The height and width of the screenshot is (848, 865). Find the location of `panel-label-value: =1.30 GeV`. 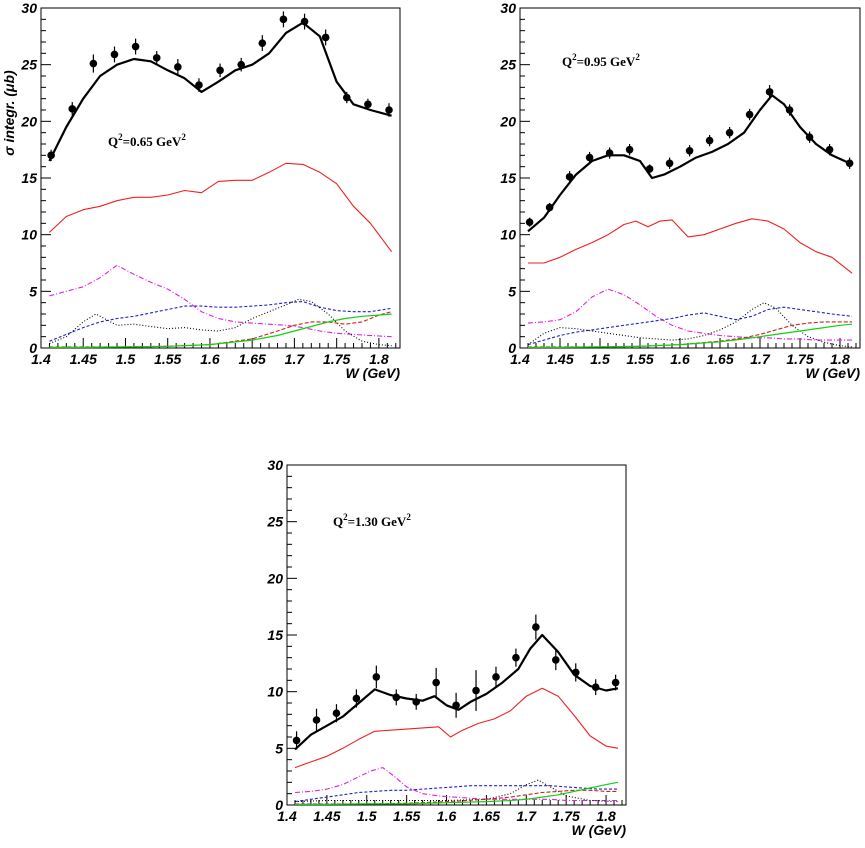

panel-label-value: =1.30 GeV is located at coordinates (377, 521).